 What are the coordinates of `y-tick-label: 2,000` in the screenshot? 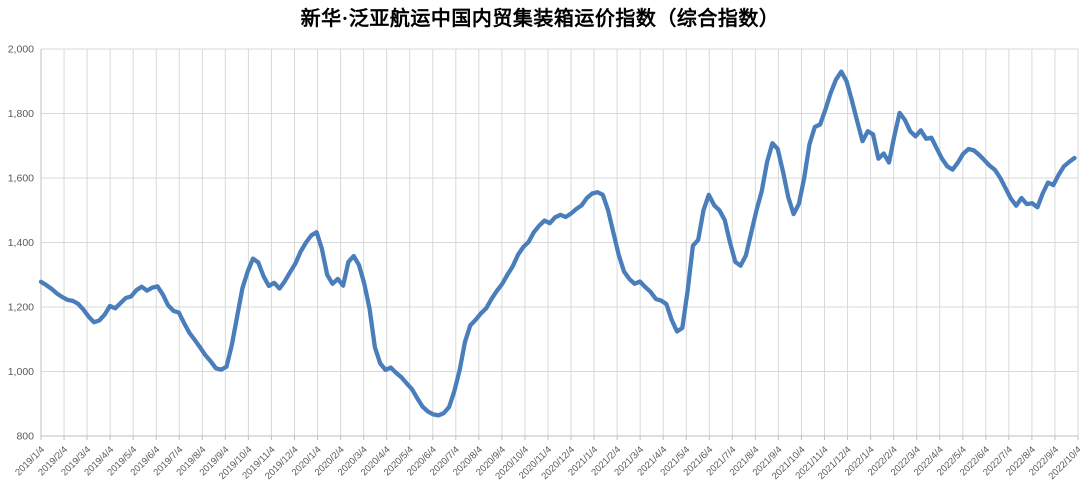 It's located at (21, 50).